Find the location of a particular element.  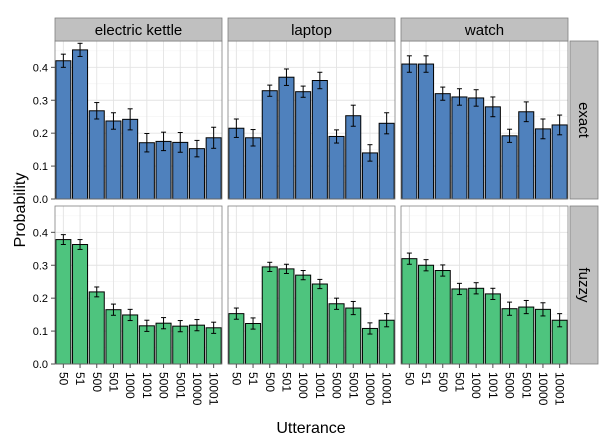

panel-laptop-exact is located at coordinates (311, 120).